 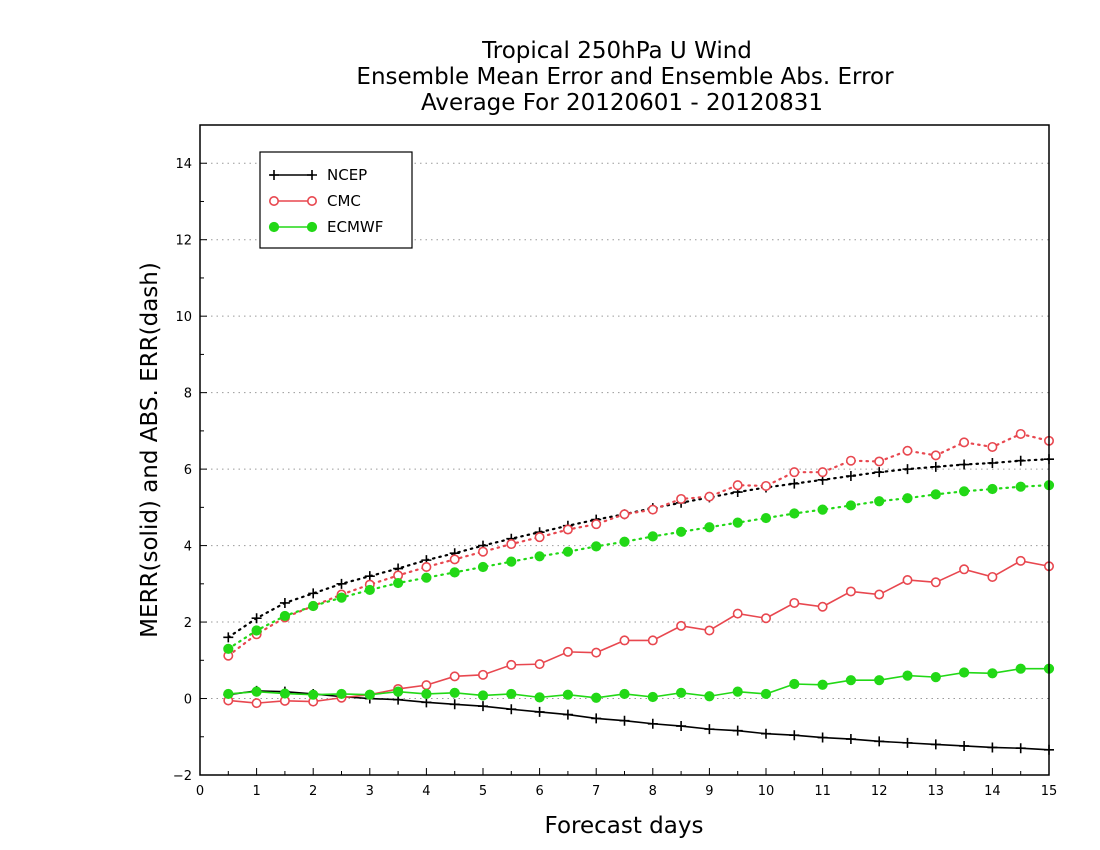 I want to click on legend-item-ncep: NCEP, so click(x=318, y=175).